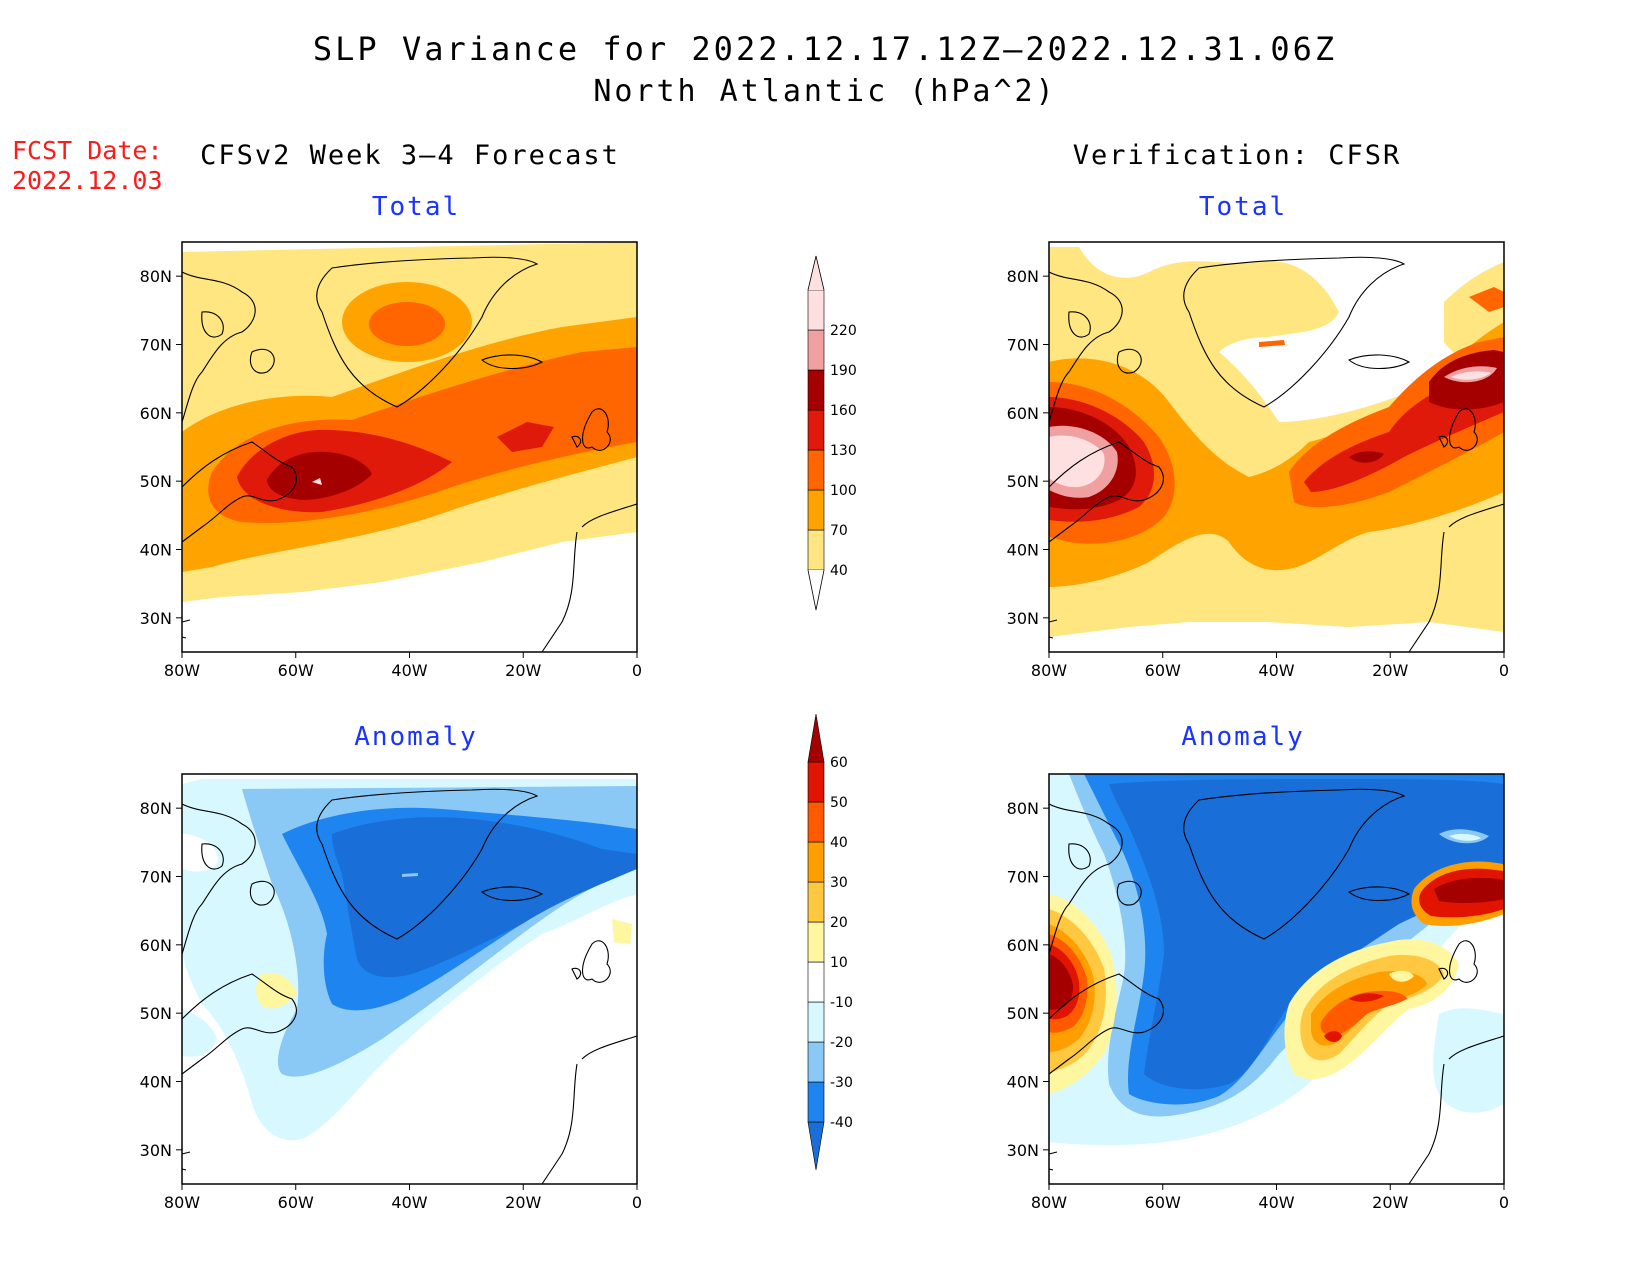 The width and height of the screenshot is (1650, 1275). I want to click on colorbar-anomaly-level-label: -20, so click(841, 1043).